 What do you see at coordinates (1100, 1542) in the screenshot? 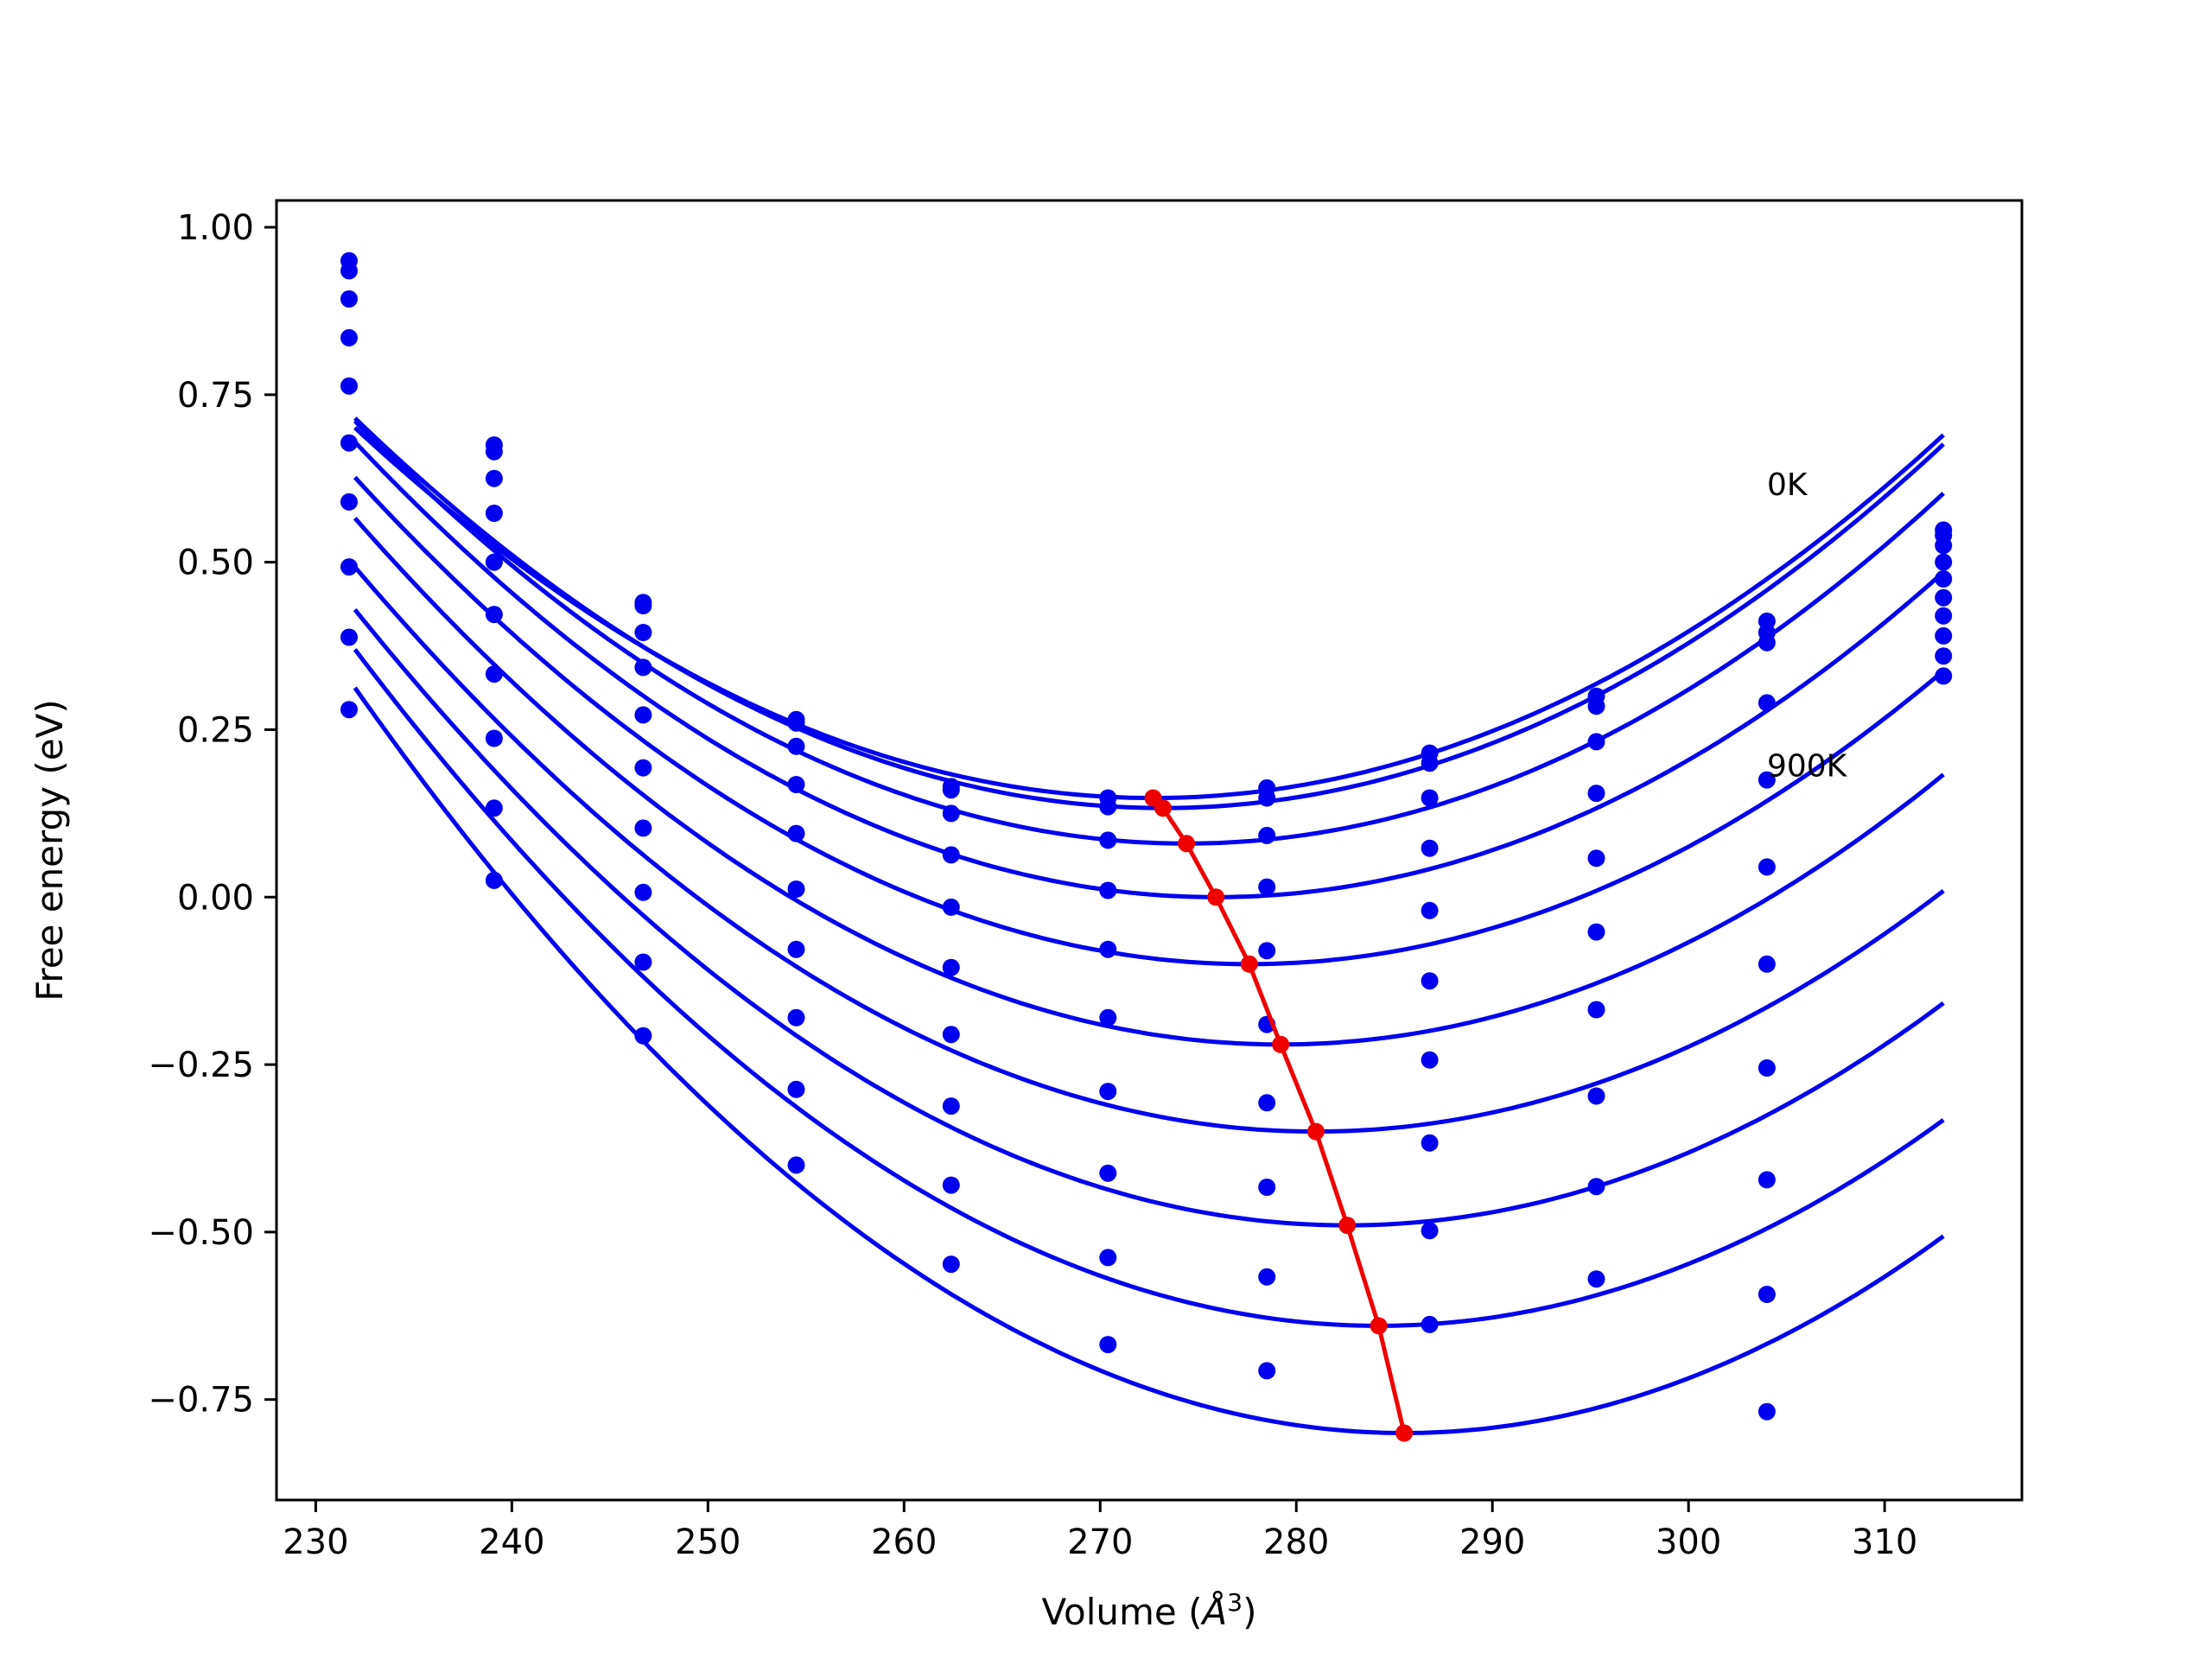
I see `x-tick-label: 270` at bounding box center [1100, 1542].